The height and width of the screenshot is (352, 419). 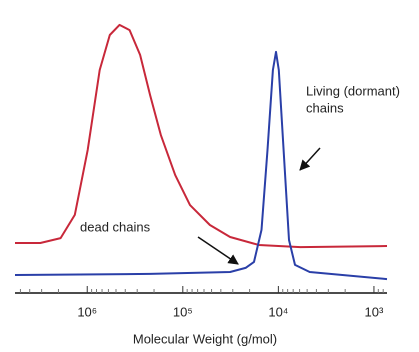 What do you see at coordinates (353, 90) in the screenshot?
I see `annotation: Living (dormant)` at bounding box center [353, 90].